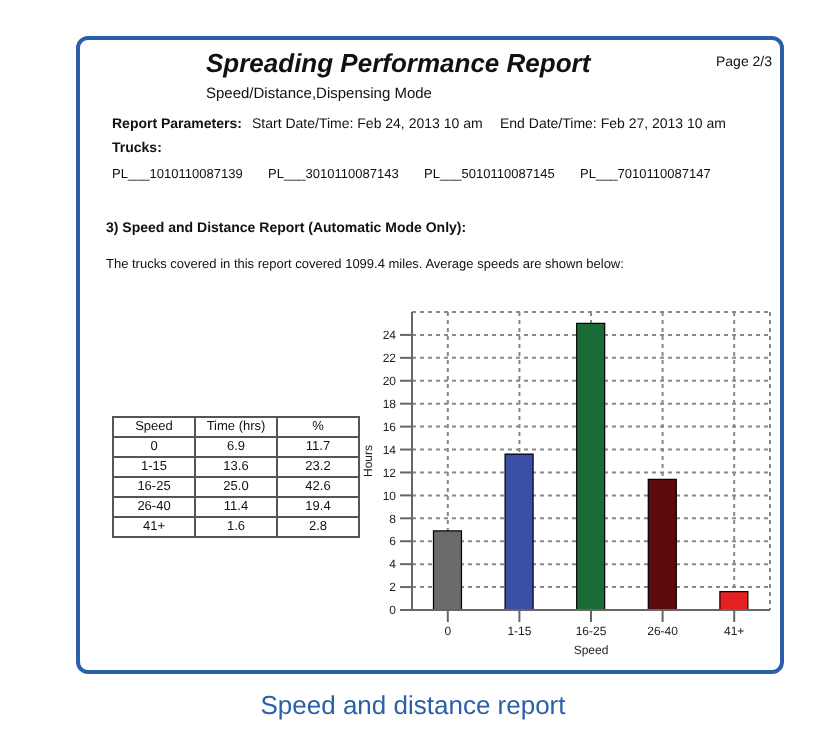  I want to click on text: Spreading Performance Report, so click(398, 63).